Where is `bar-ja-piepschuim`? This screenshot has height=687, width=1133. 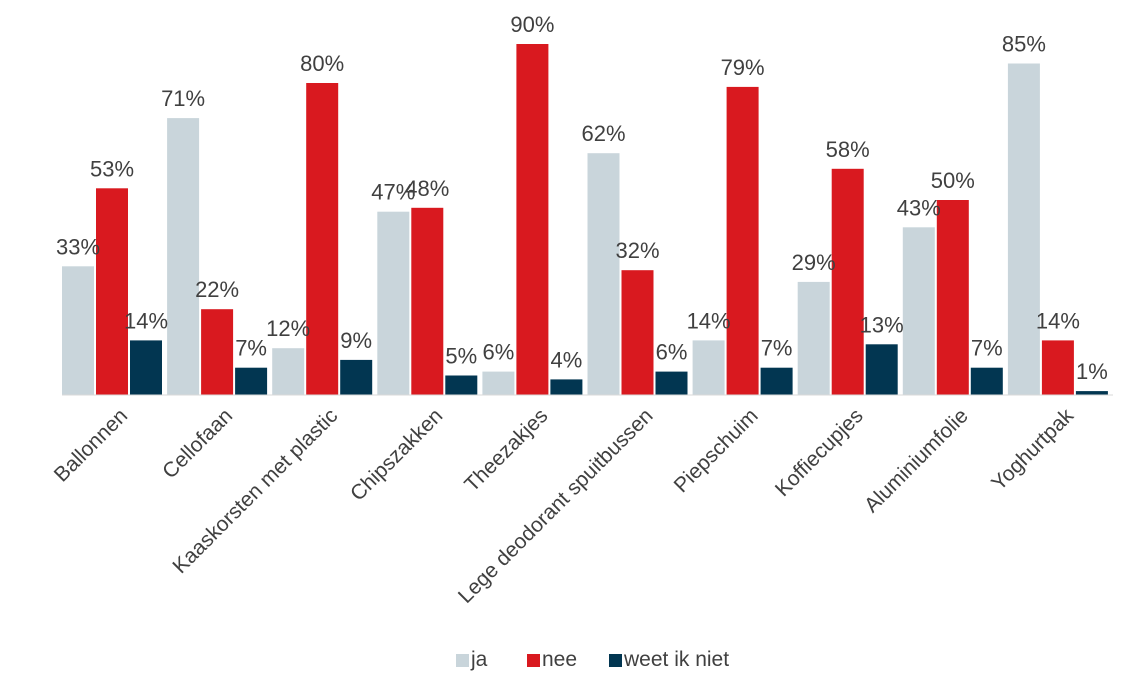 bar-ja-piepschuim is located at coordinates (708, 367).